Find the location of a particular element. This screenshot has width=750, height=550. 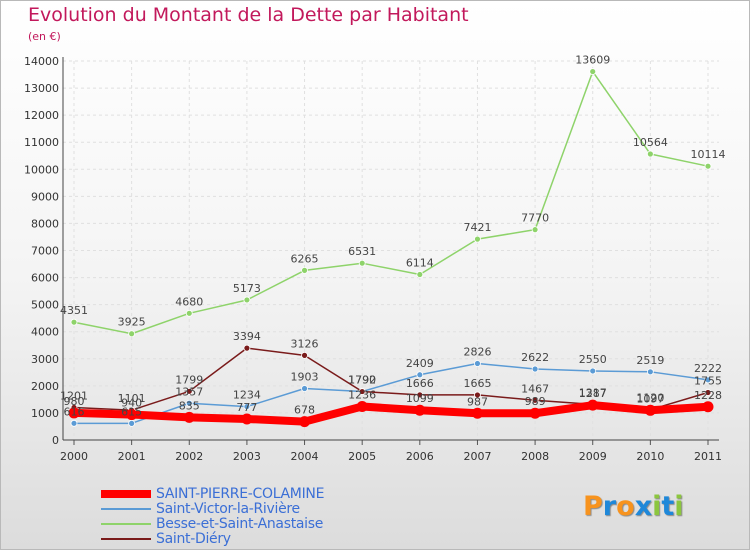

data-label: 777 is located at coordinates (246, 407).